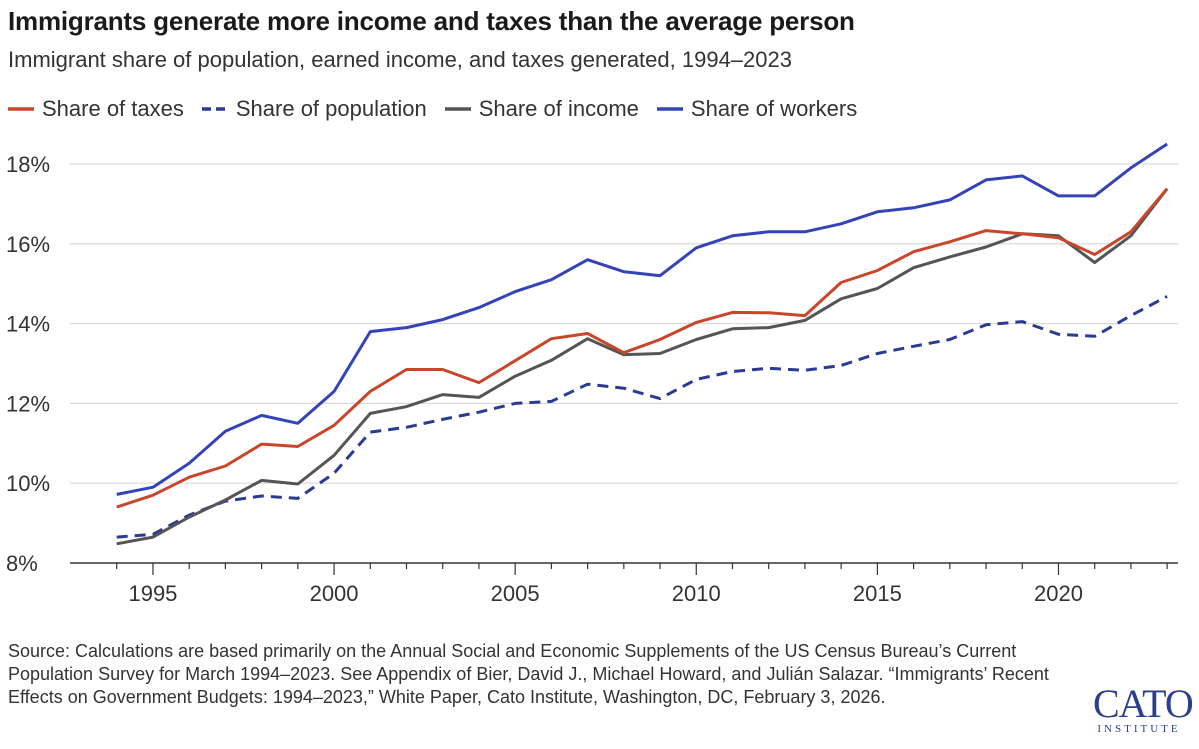 The image size is (1199, 749). I want to click on x-tick-label-2005: 2005, so click(515, 593).